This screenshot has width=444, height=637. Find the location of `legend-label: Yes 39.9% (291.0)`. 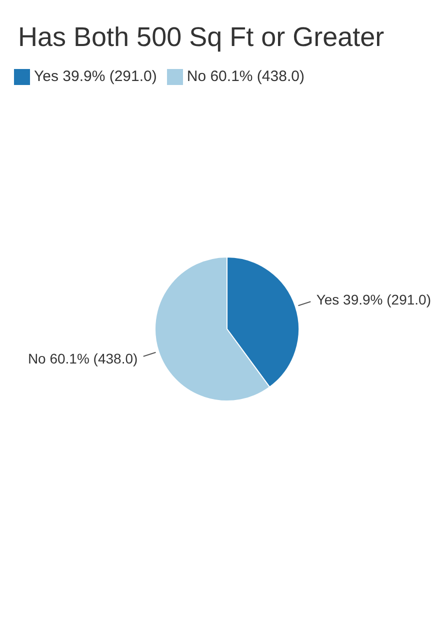

legend-label: Yes 39.9% (291.0) is located at coordinates (95, 76).